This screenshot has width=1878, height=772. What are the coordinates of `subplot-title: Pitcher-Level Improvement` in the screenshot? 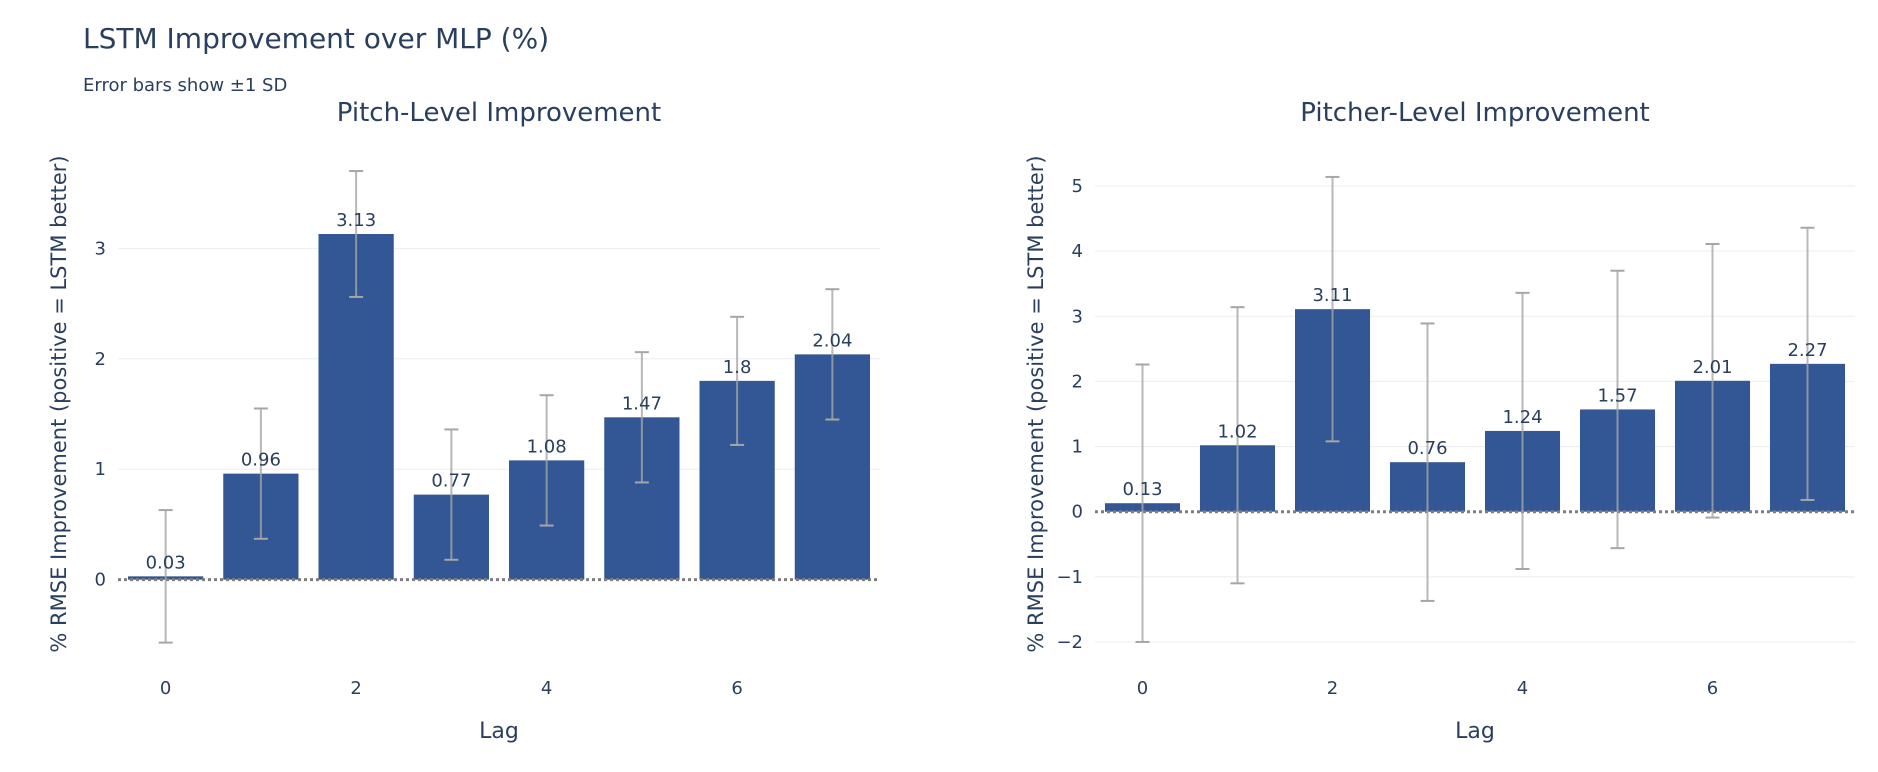 It's located at (1475, 113).